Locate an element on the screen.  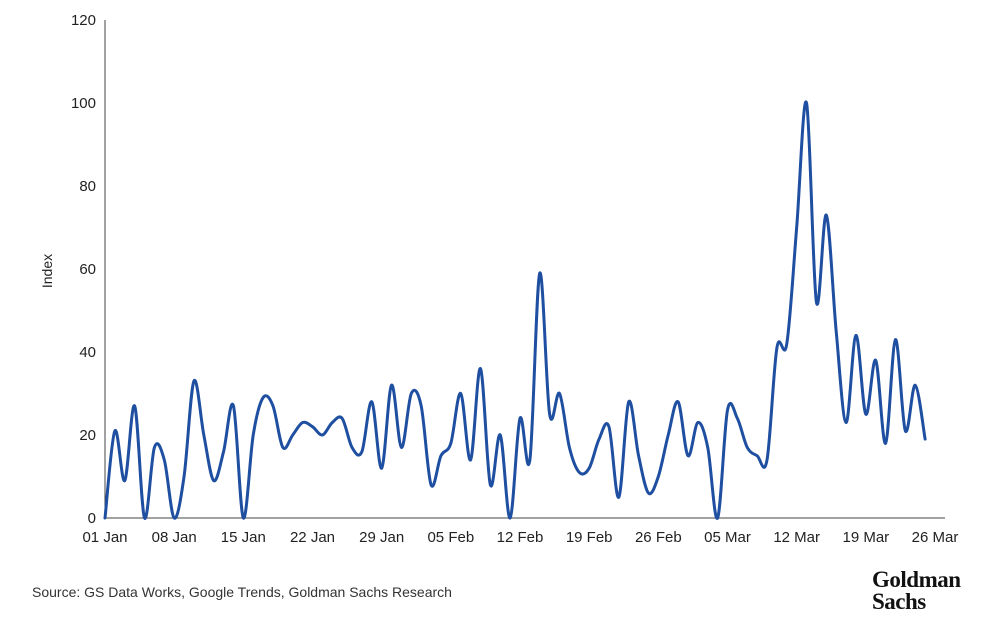
x-tick-label: 08 Jan is located at coordinates (174, 537).